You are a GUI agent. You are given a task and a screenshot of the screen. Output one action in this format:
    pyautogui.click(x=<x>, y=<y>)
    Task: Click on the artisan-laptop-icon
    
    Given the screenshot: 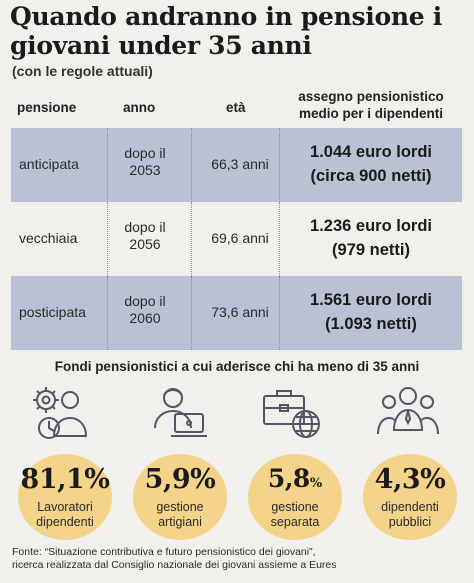 What is the action you would take?
    pyautogui.click(x=180, y=412)
    